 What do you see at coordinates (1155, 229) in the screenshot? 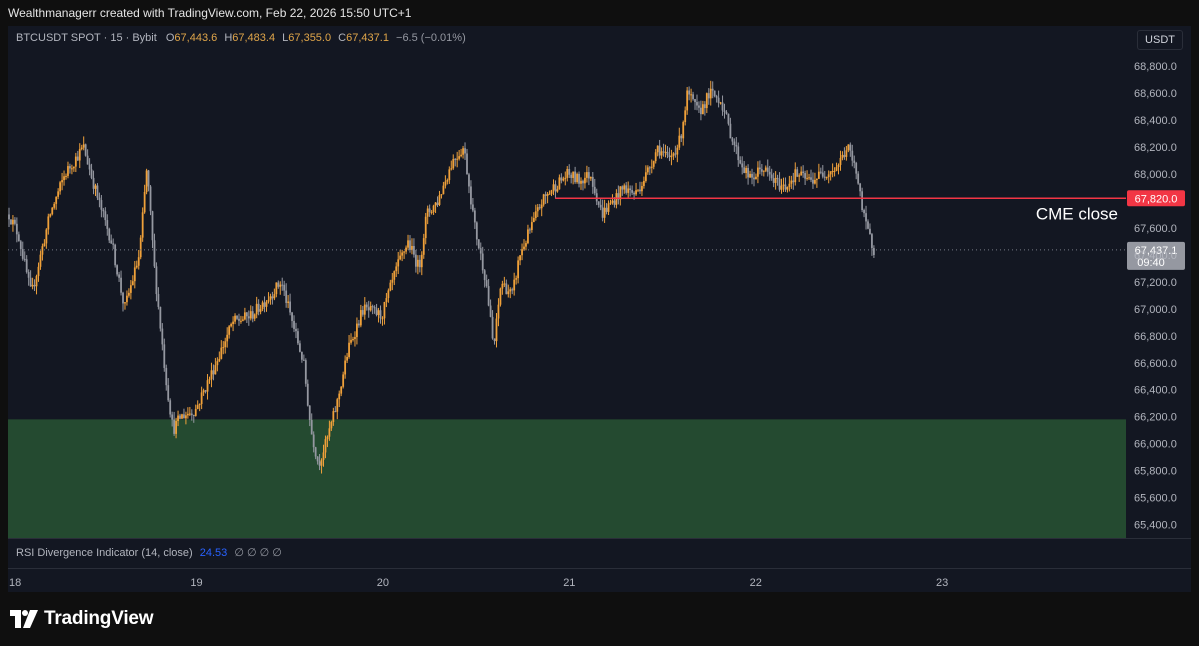
I see `y-tick-label: 67,600.0` at bounding box center [1155, 229].